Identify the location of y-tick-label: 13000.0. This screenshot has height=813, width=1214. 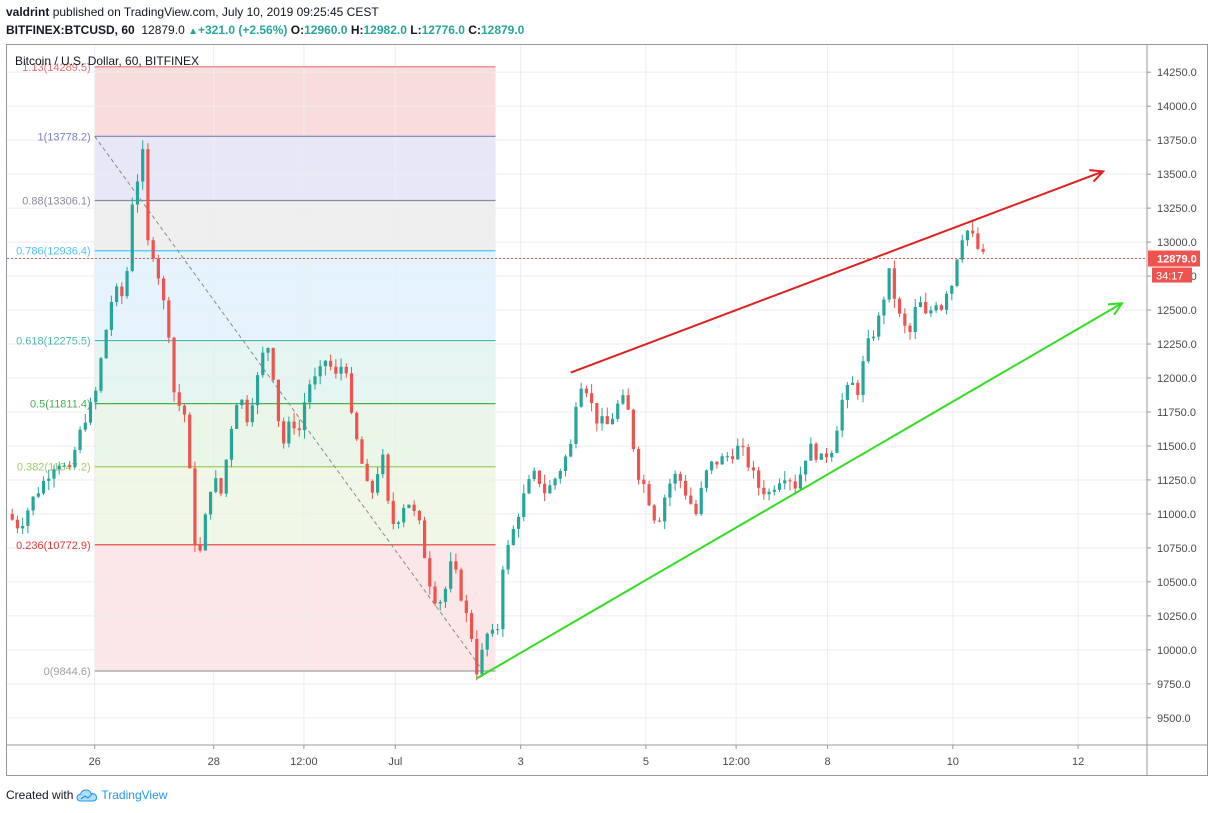
(1177, 243).